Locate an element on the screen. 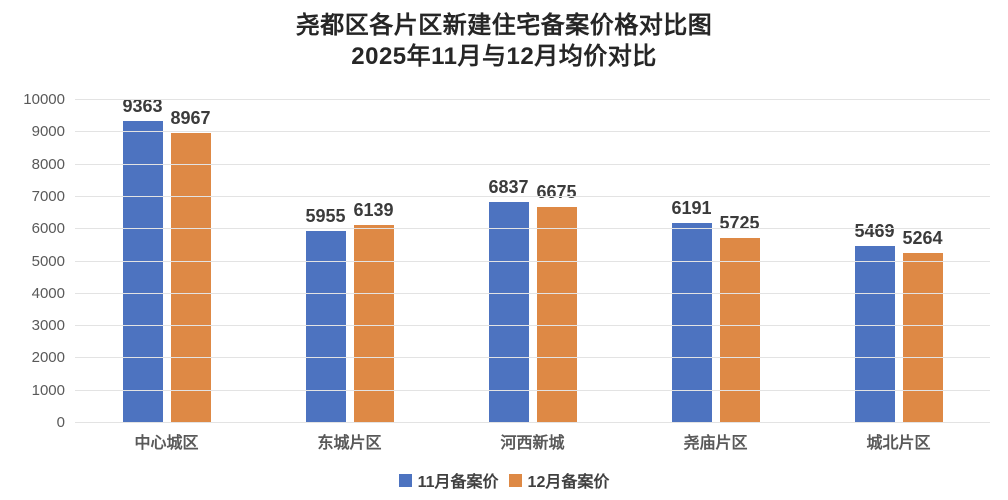 Image resolution: width=1008 pixels, height=500 pixels. bar-11月备案价: 6837 is located at coordinates (508, 300).